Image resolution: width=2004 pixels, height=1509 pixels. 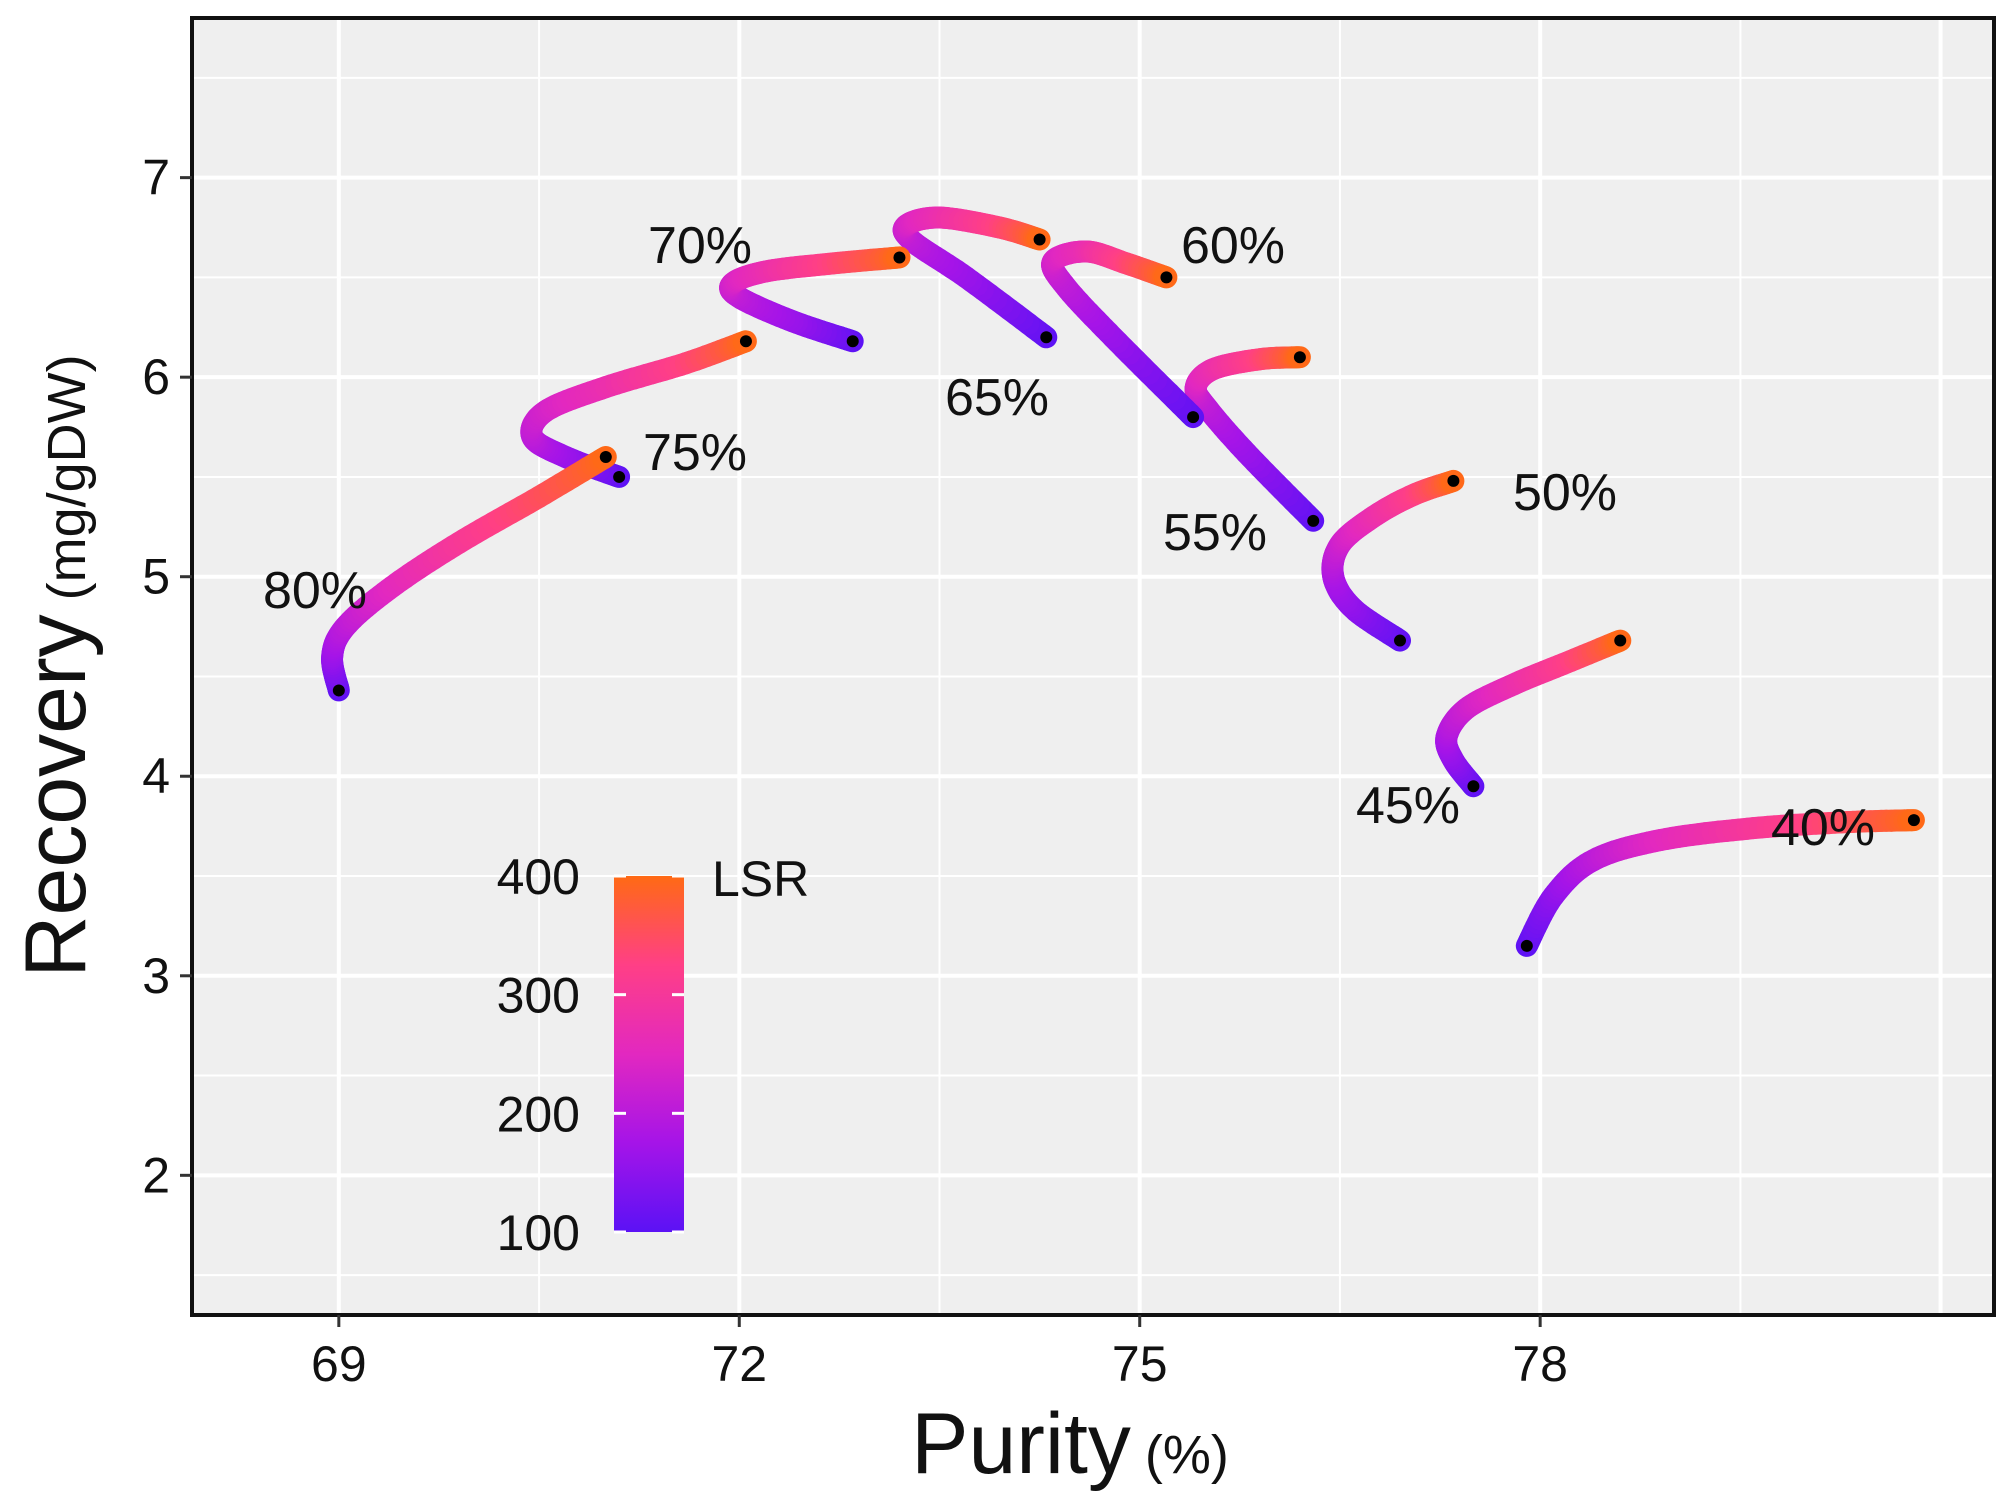 What do you see at coordinates (56, 795) in the screenshot?
I see `y-axis-label: Recovery` at bounding box center [56, 795].